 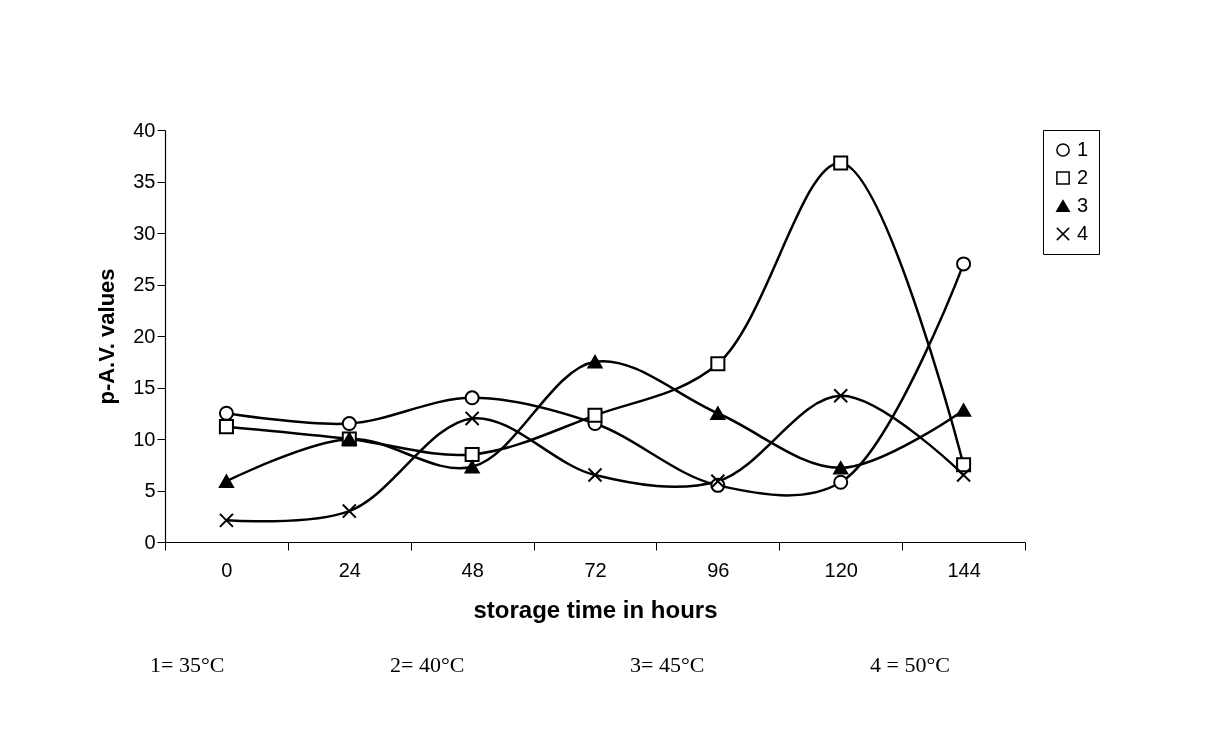 I want to click on y-tick-label: 20, so click(x=144, y=335).